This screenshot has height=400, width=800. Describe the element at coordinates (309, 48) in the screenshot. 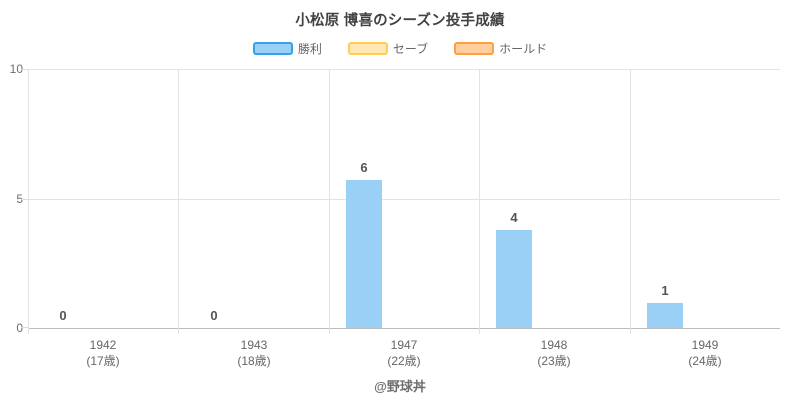

I see `legend-label-wins: 勝利` at that location.